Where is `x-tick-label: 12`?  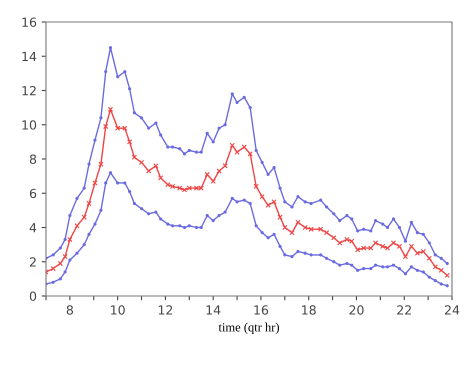
x-tick-label: 12 is located at coordinates (165, 310).